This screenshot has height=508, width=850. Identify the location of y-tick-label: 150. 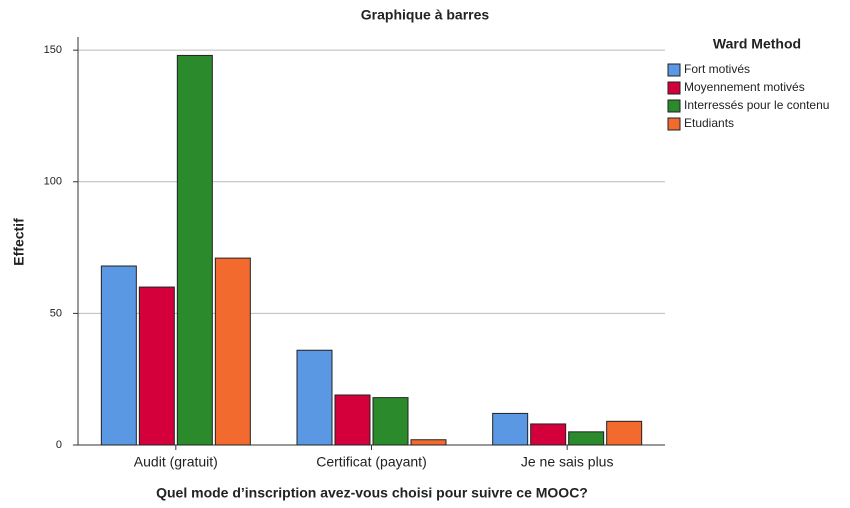
(53, 50).